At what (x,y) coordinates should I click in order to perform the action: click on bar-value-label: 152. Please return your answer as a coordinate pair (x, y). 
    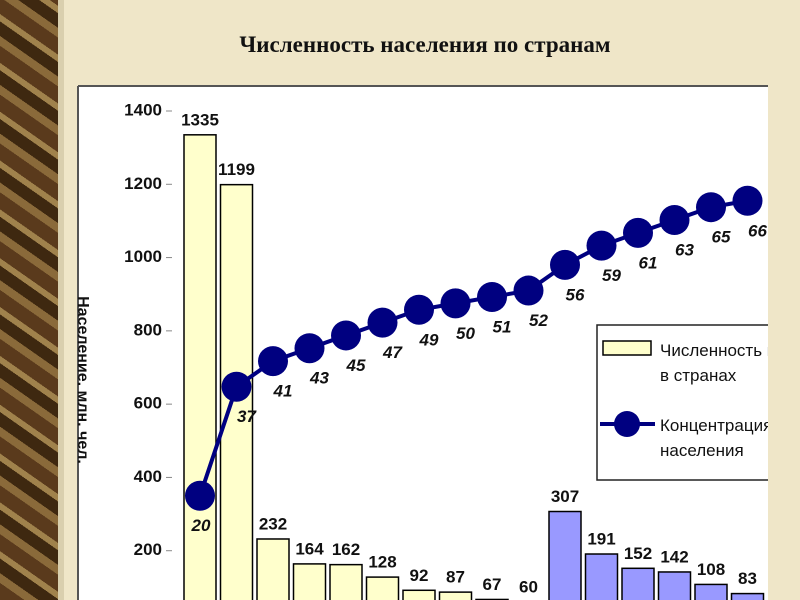
    Looking at the image, I should click on (638, 553).